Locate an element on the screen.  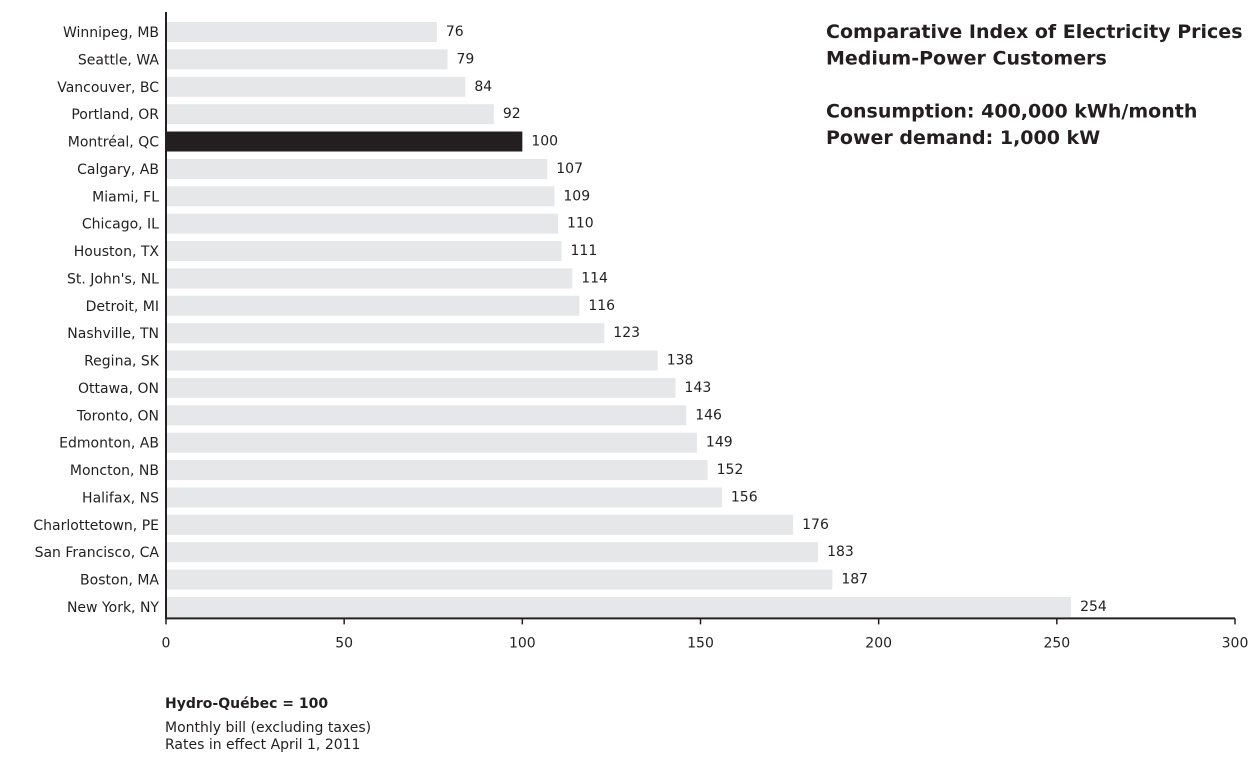
category-label: Houston, TX is located at coordinates (117, 252).